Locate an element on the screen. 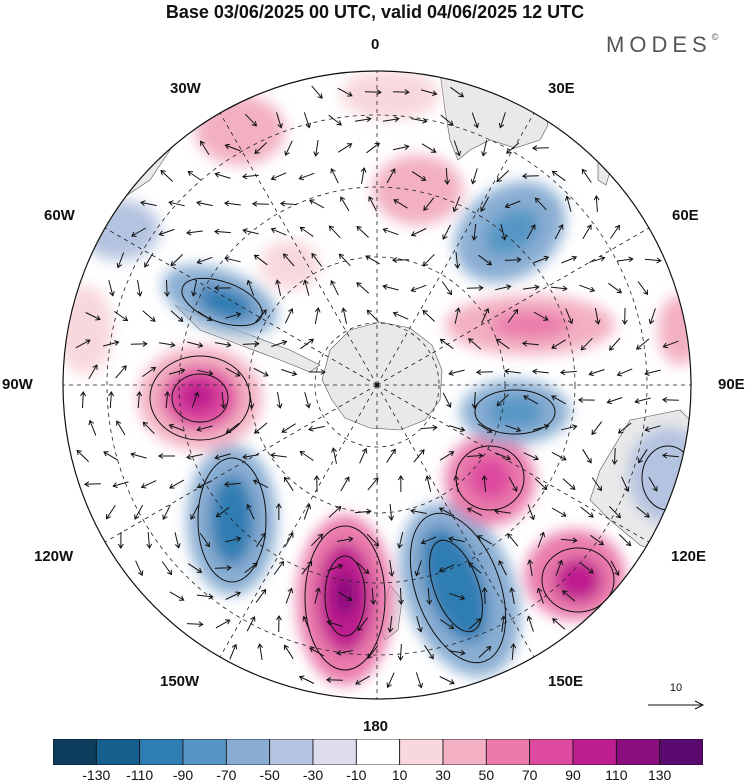 Image resolution: width=750 pixels, height=783 pixels. colorbar-tick-label: -130 is located at coordinates (96, 775).